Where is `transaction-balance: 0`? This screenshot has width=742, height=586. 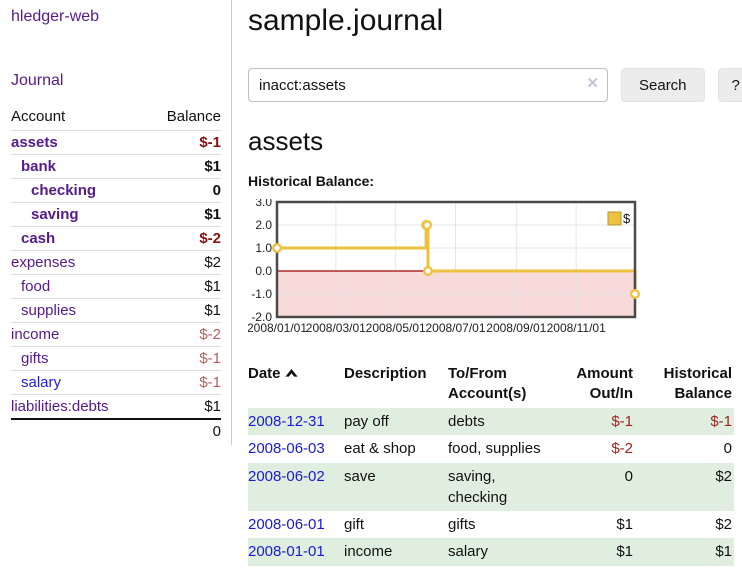 transaction-balance: 0 is located at coordinates (727, 449).